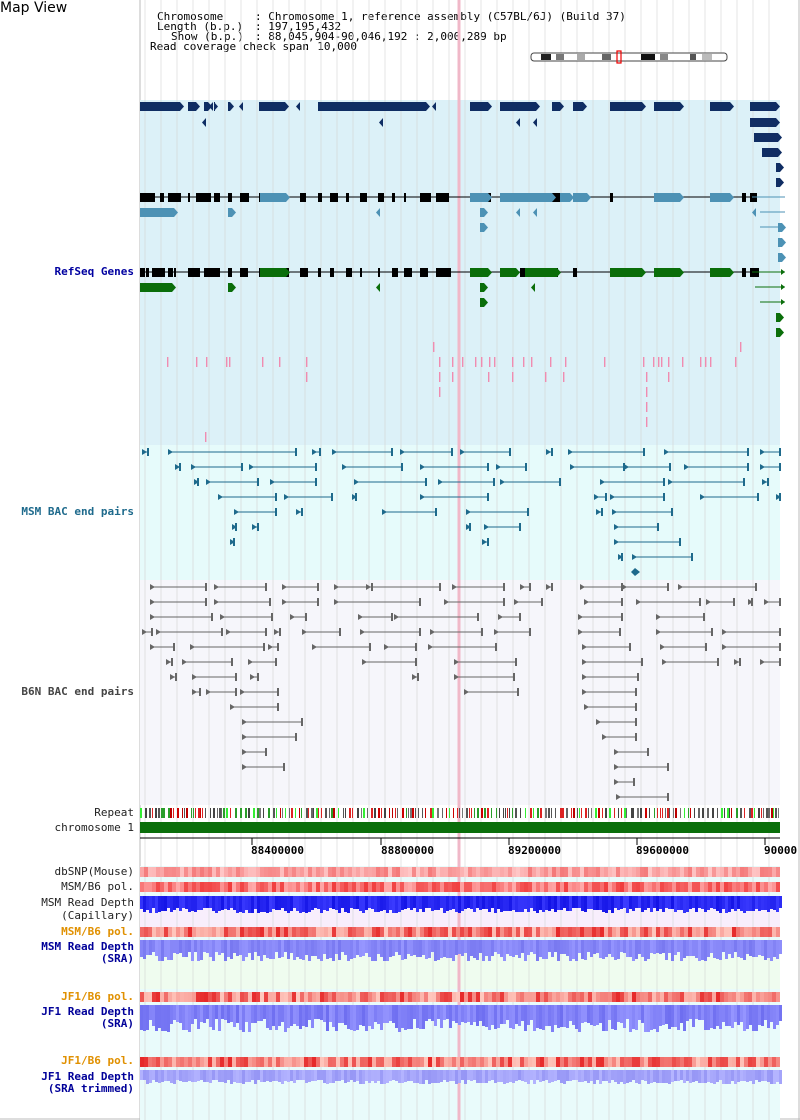 The image size is (800, 1120). I want to click on gene-feature-teal-tip, so click(490, 197).